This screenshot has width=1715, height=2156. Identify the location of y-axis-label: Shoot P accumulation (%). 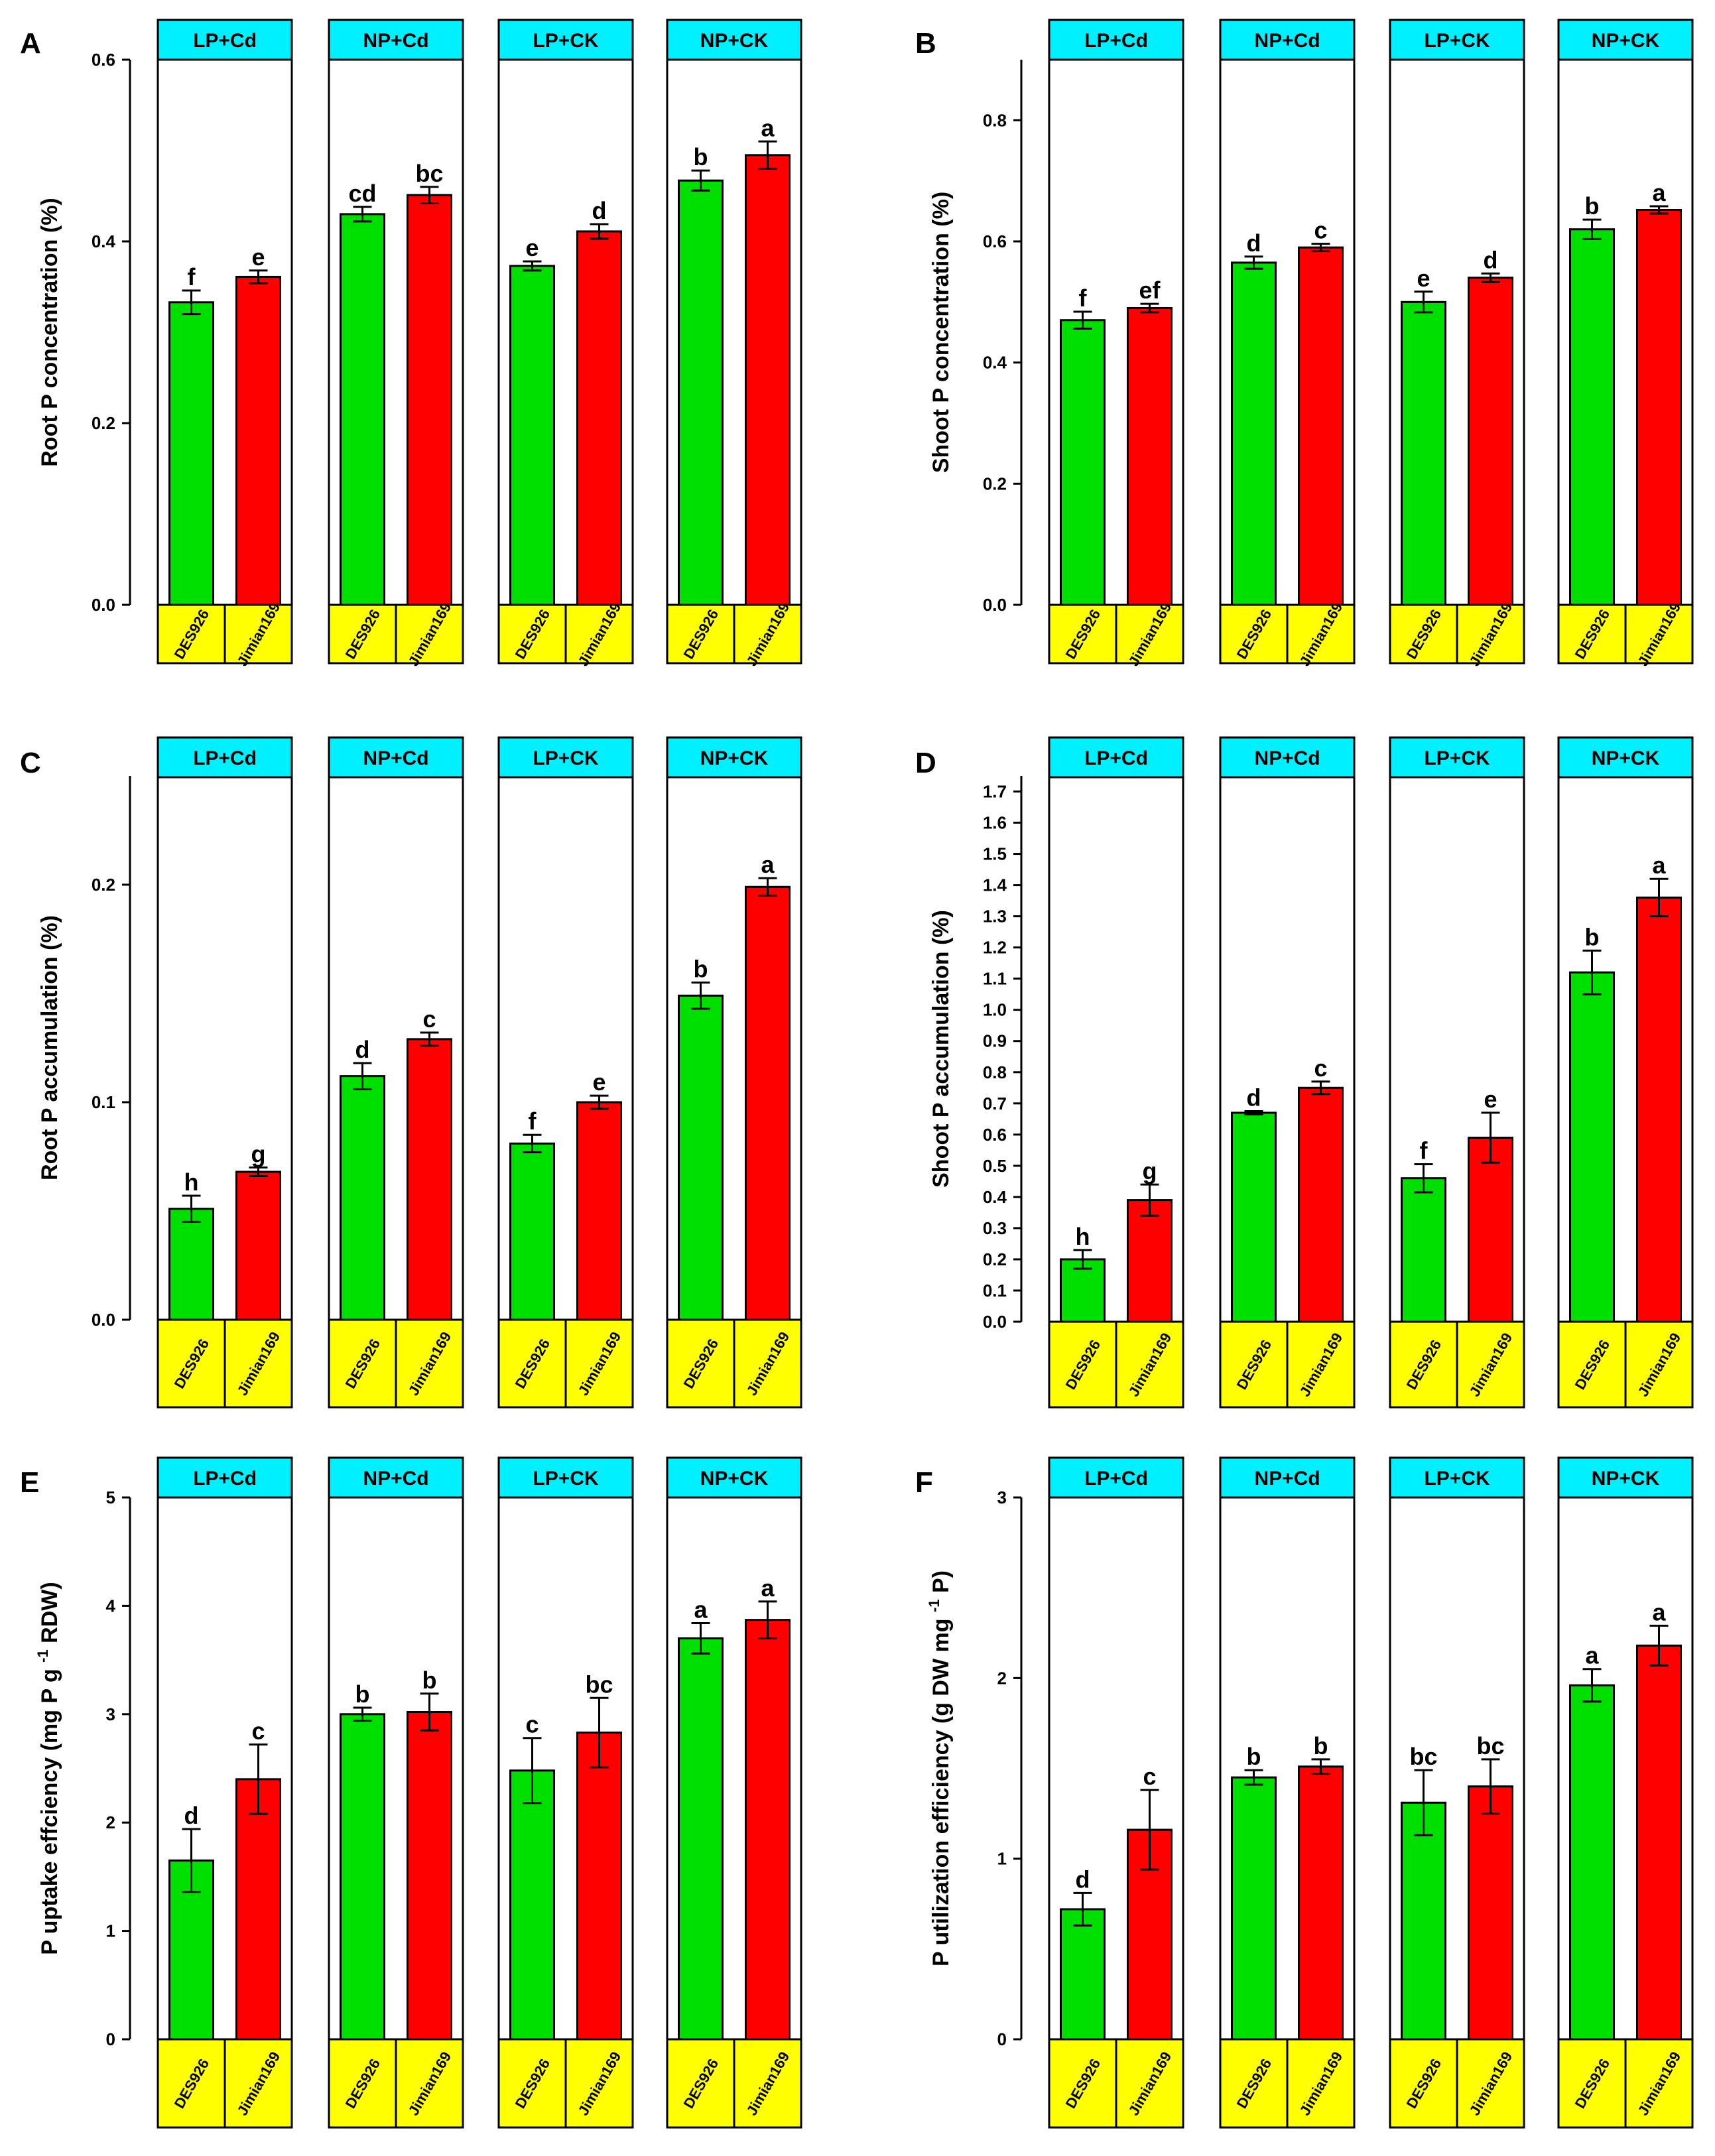
(941, 1049).